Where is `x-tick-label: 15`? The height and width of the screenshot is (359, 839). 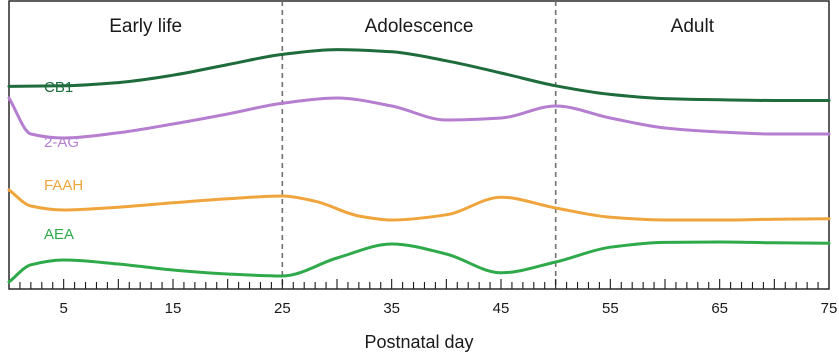
x-tick-label: 15 is located at coordinates (173, 308).